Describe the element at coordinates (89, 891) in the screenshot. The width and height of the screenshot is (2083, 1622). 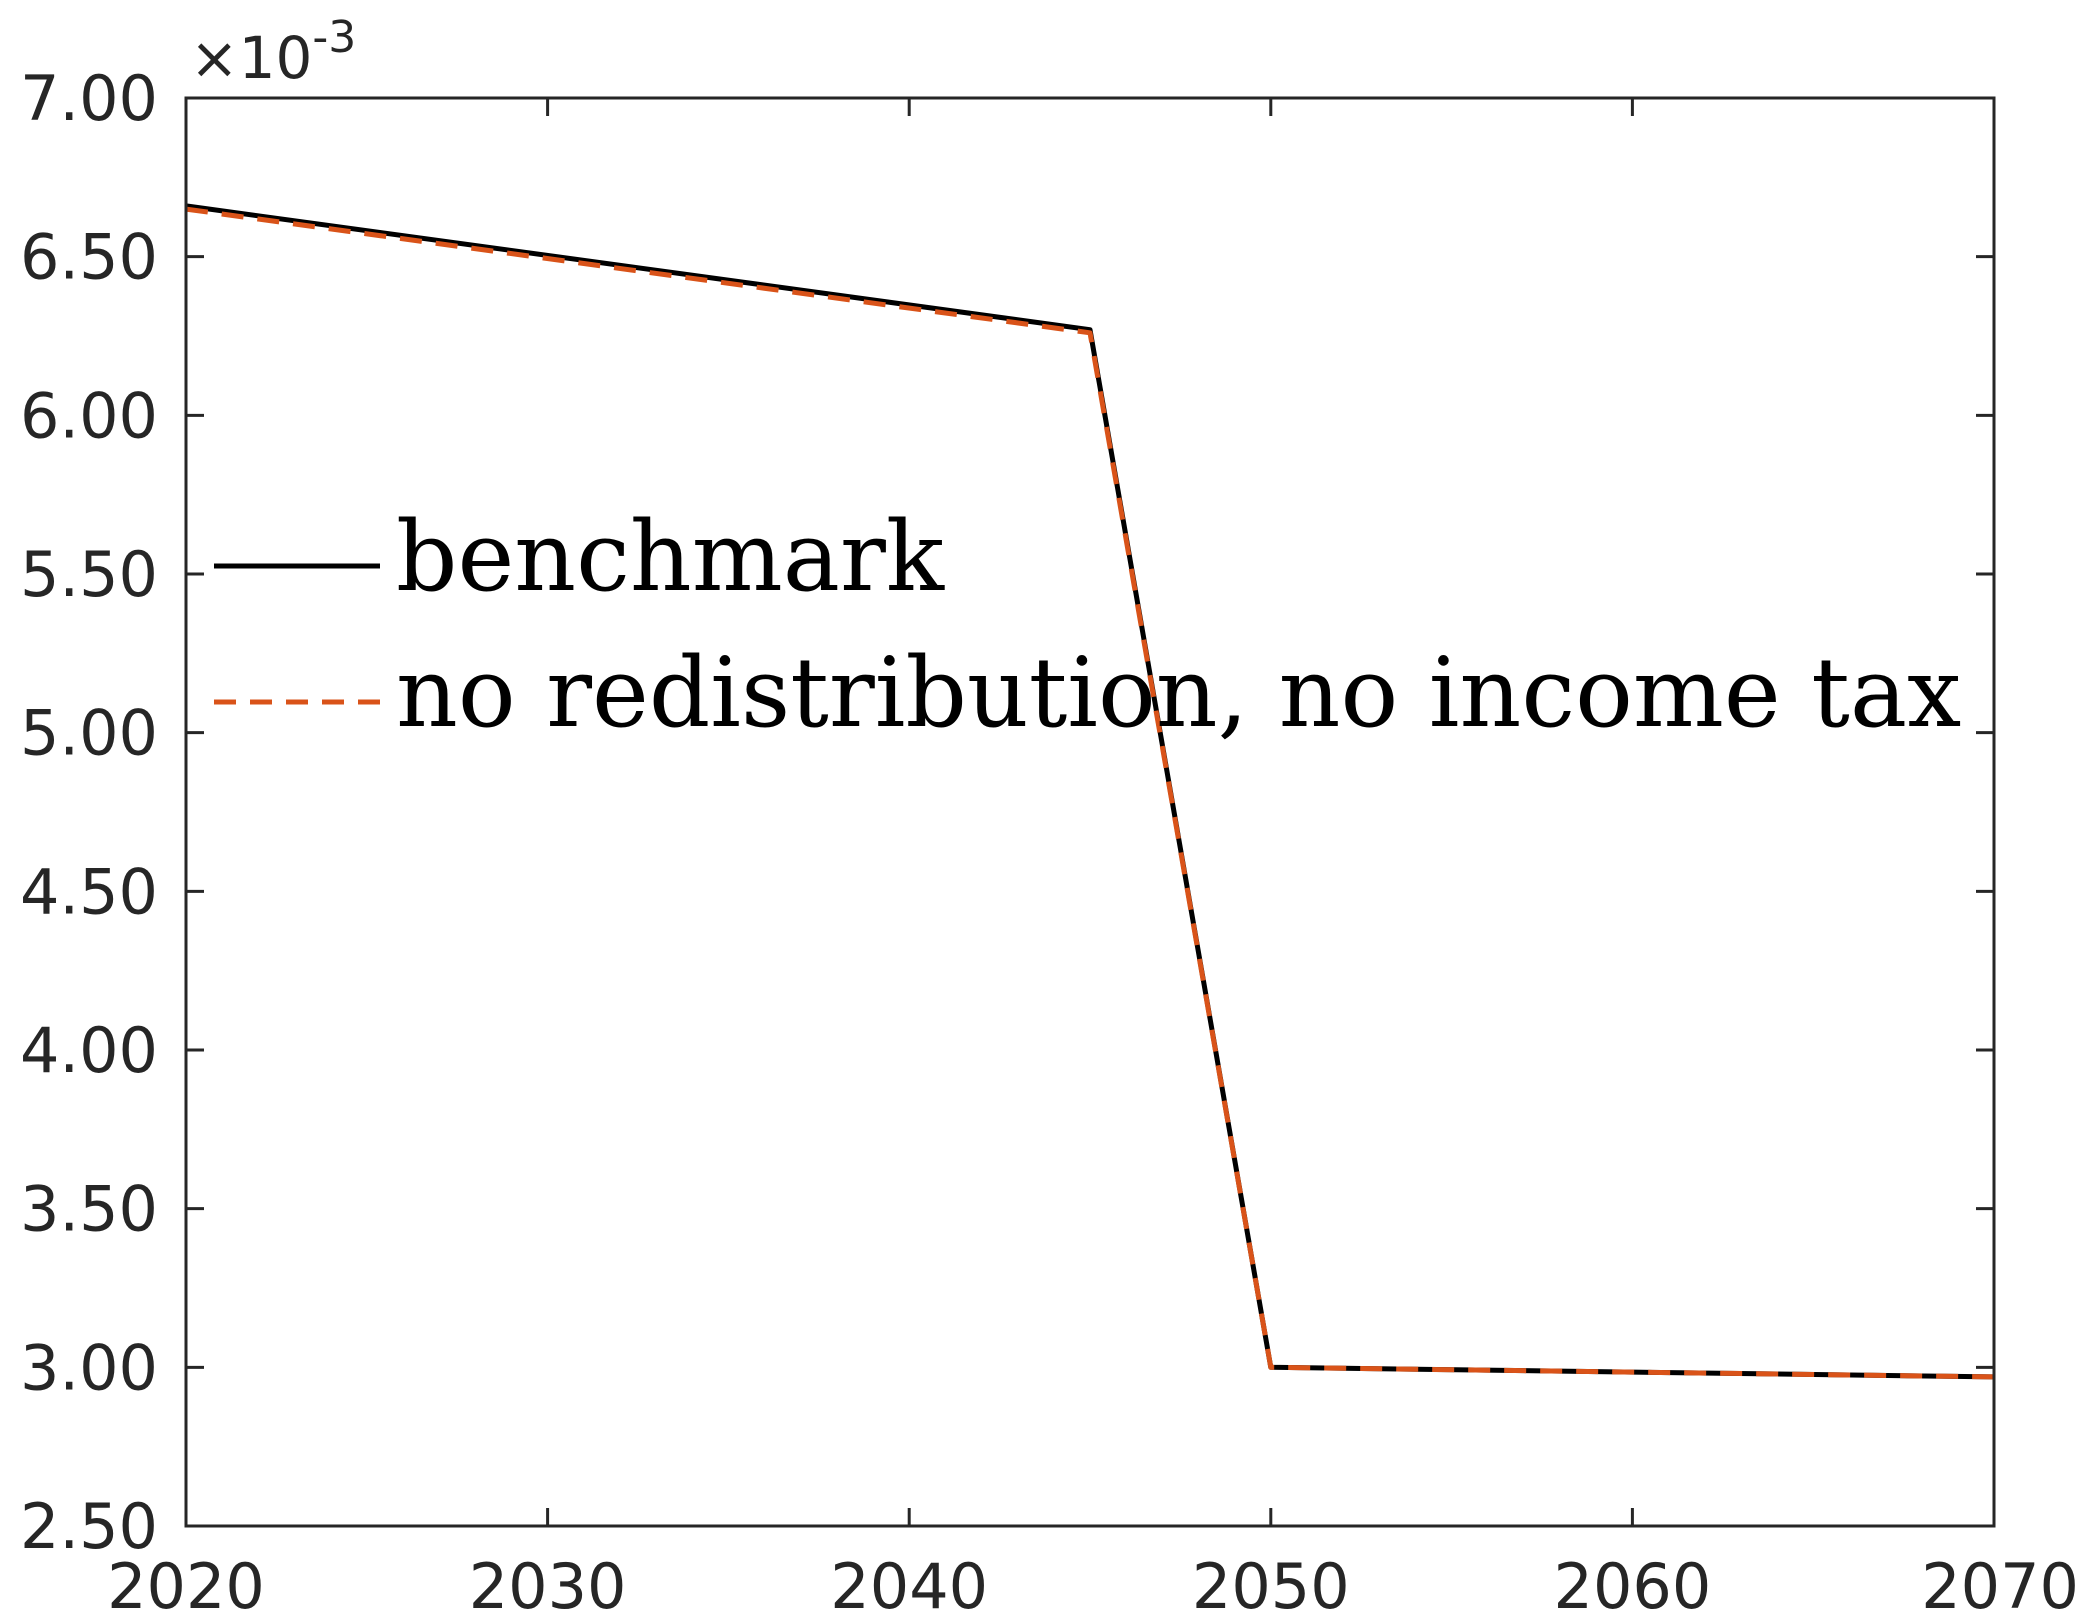
I see `y-tick-label-4: 4.50` at that location.